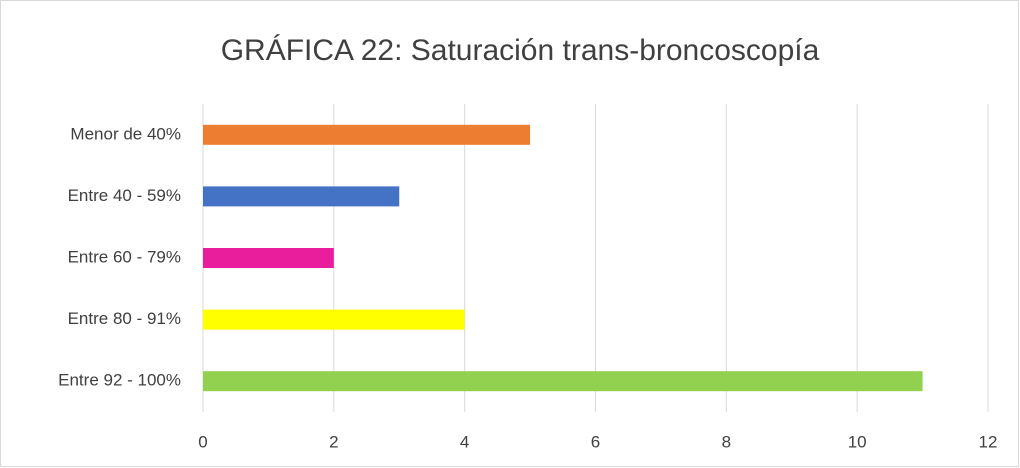 The image size is (1020, 468). Describe the element at coordinates (726, 441) in the screenshot. I see `x-tick-label: 8` at that location.